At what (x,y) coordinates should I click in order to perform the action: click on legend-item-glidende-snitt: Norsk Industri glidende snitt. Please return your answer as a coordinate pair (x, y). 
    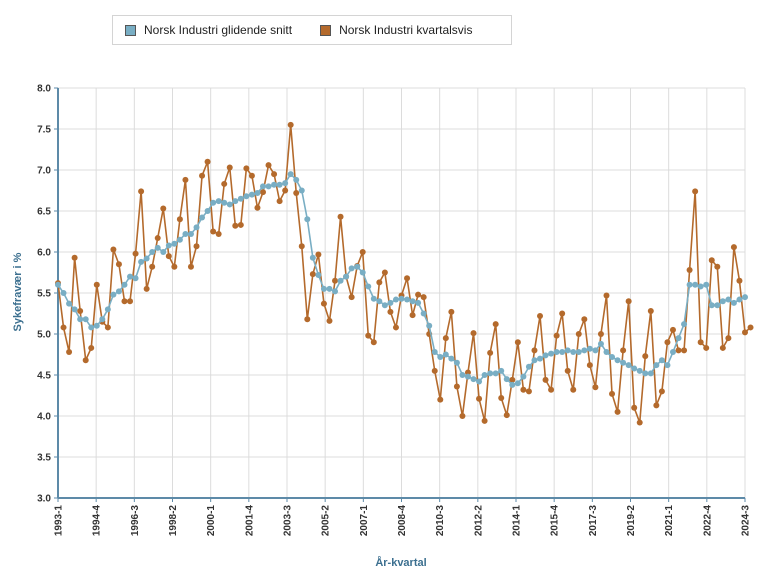
    Looking at the image, I should click on (208, 30).